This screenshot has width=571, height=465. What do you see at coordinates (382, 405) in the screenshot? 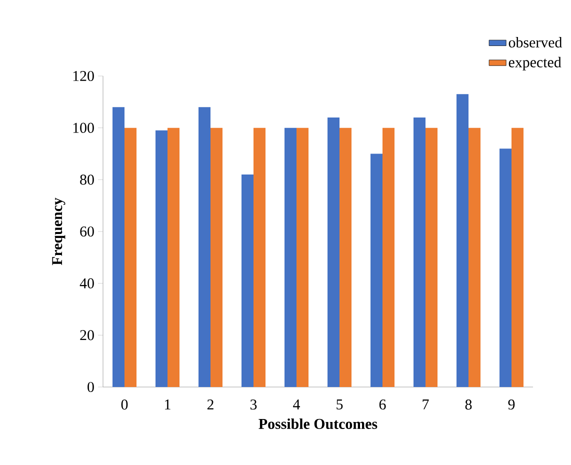
I see `x-tick-label: 6` at bounding box center [382, 405].